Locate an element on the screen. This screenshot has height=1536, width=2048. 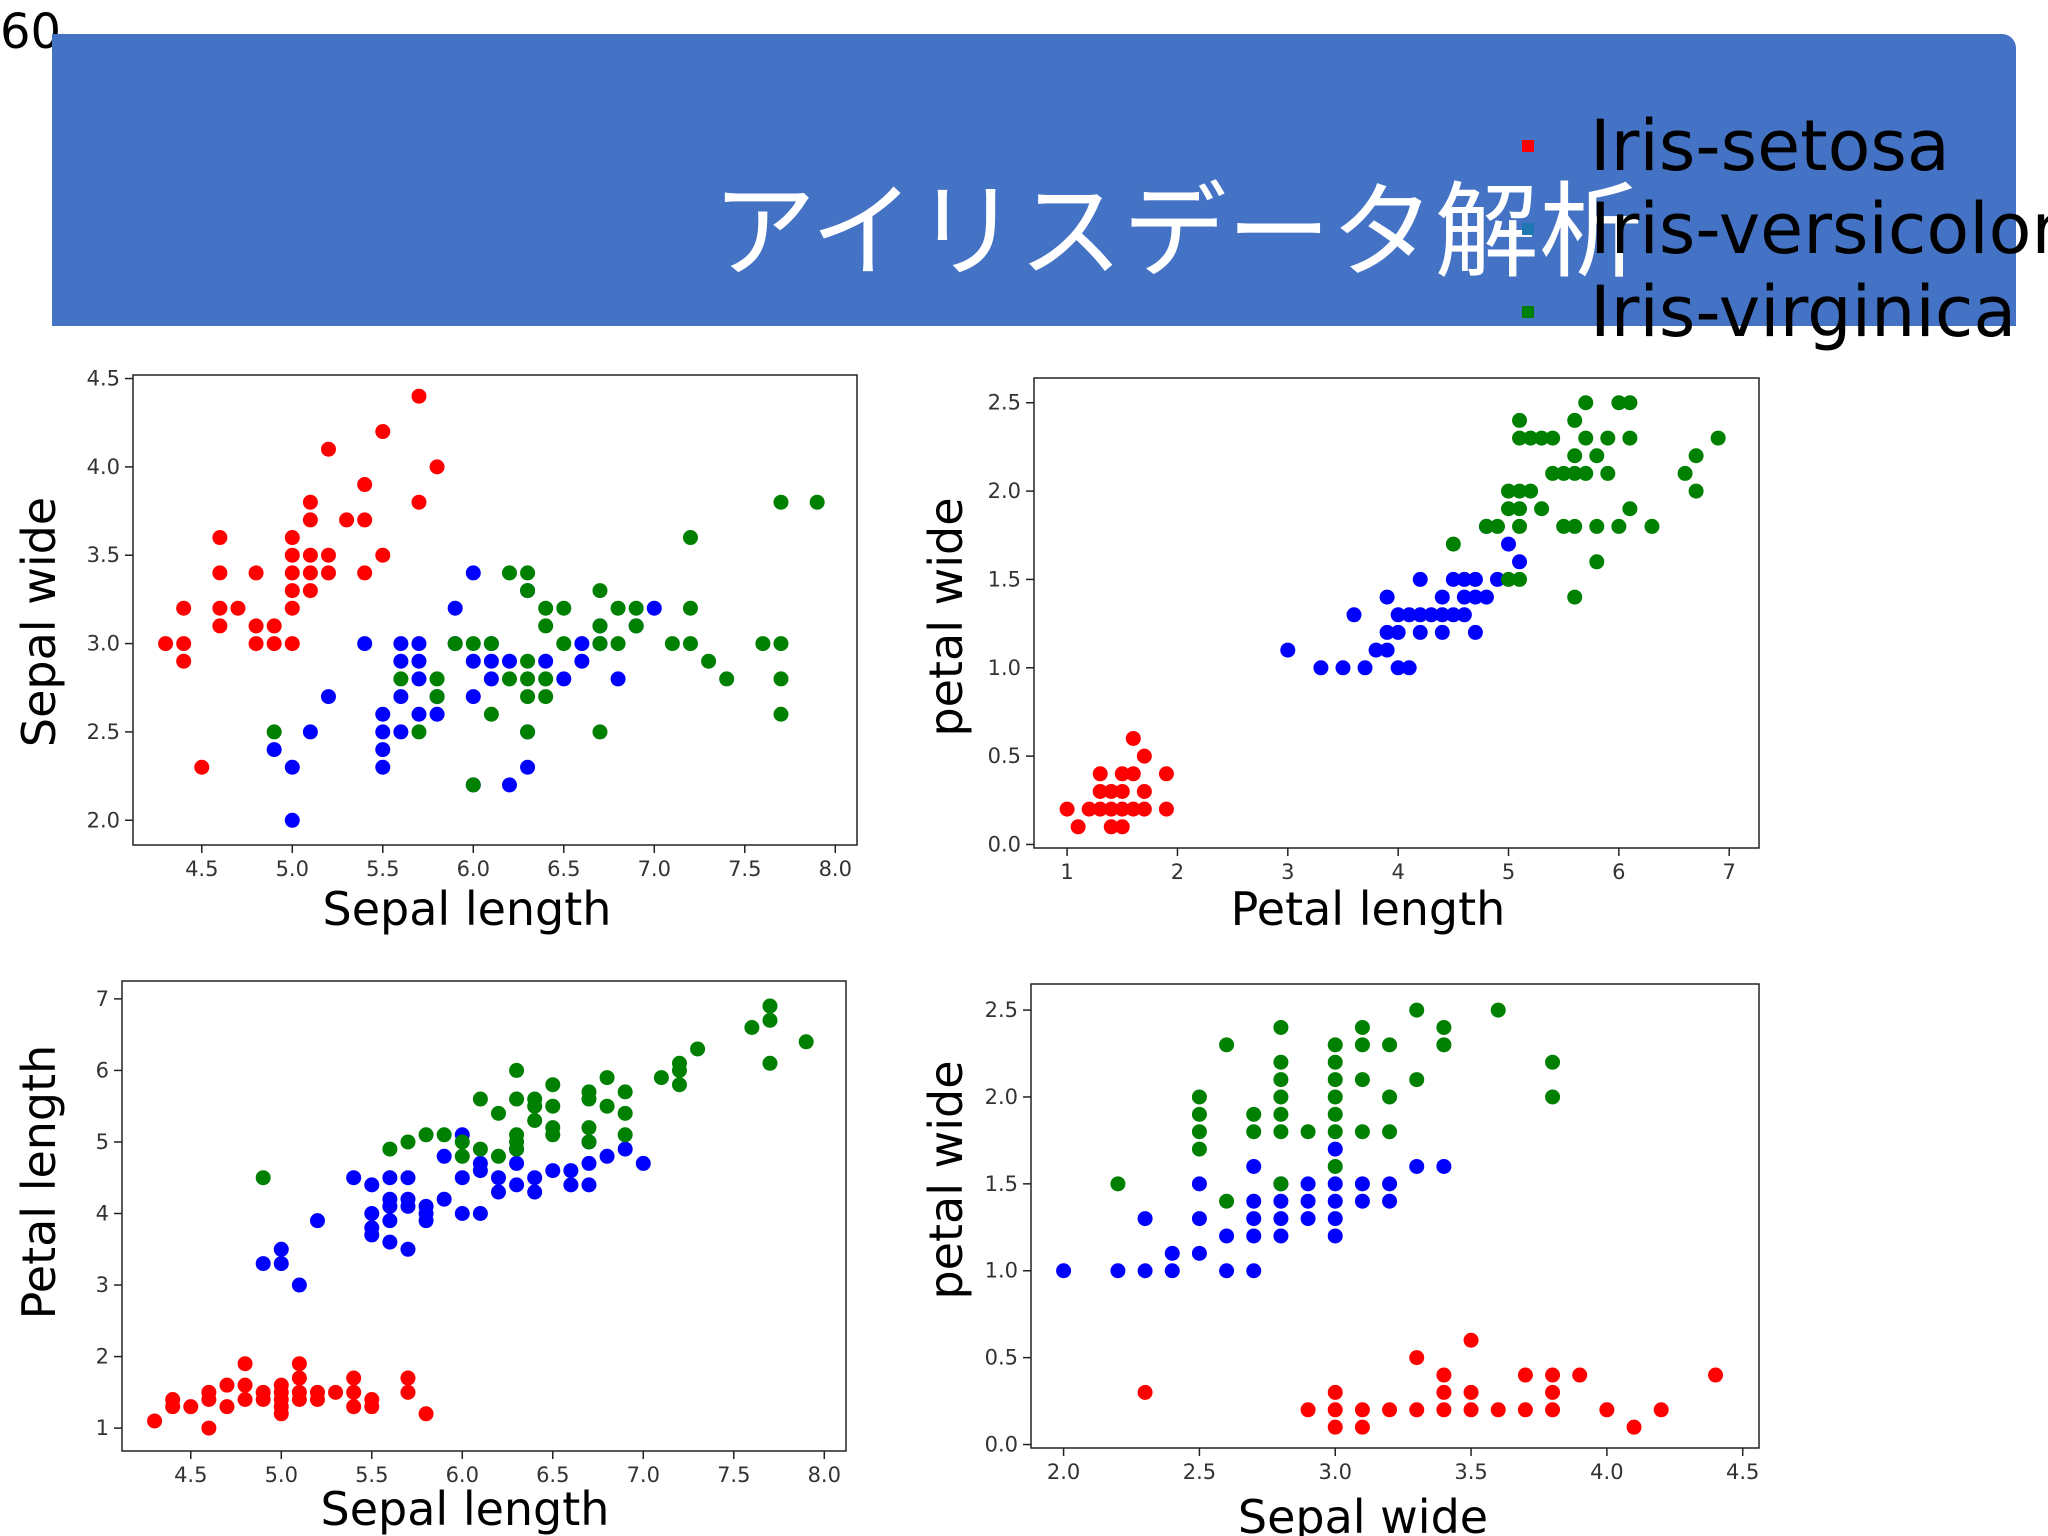
x-tick-label: 8.0 is located at coordinates (835, 869).